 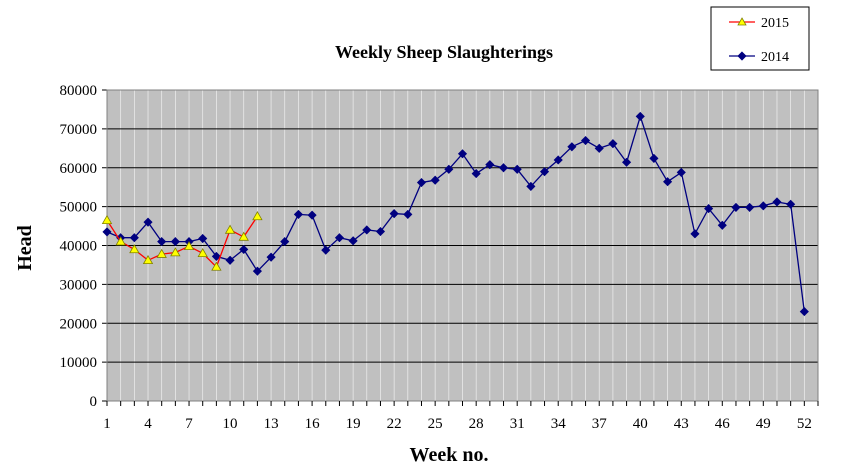 I want to click on y-tick-label: 50000, so click(x=79, y=208).